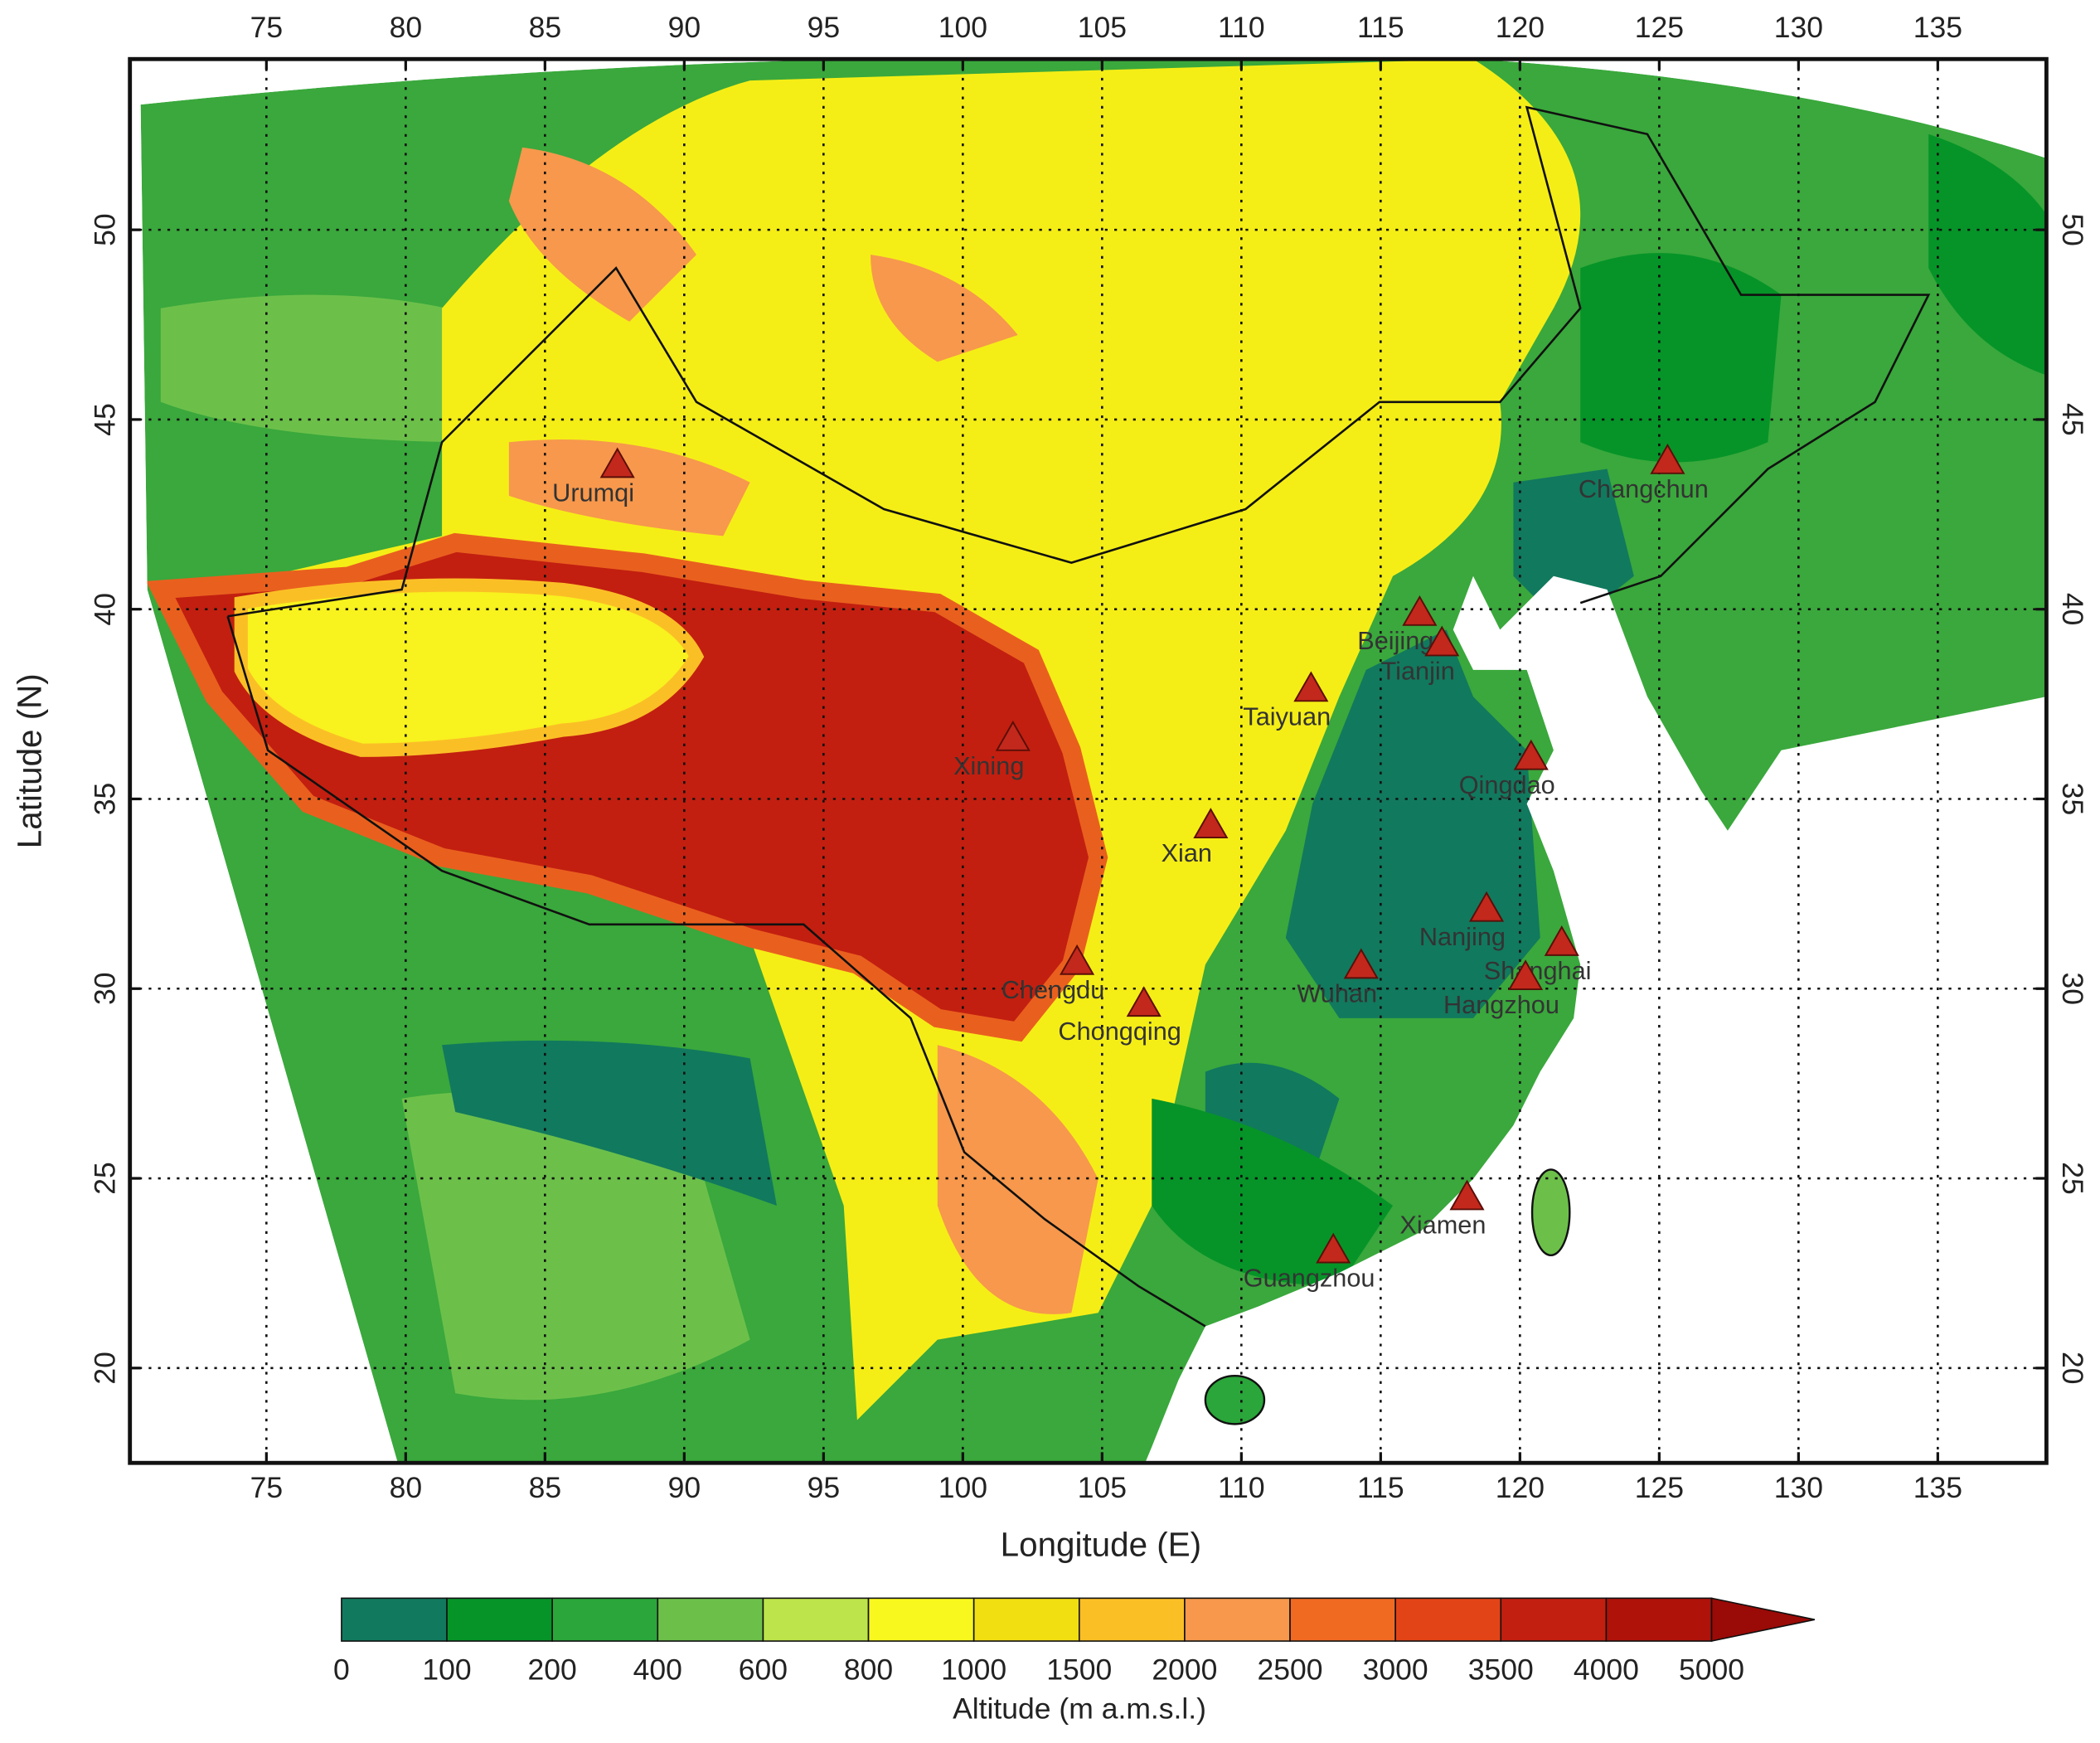 This screenshot has height=1743, width=2100. What do you see at coordinates (1187, 853) in the screenshot?
I see `city-label: Xian` at bounding box center [1187, 853].